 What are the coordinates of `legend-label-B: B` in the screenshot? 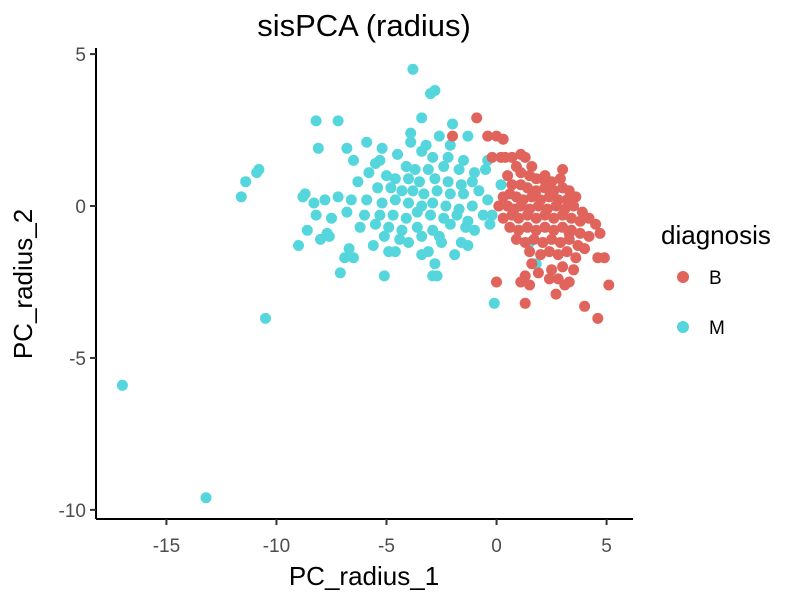 It's located at (715, 278).